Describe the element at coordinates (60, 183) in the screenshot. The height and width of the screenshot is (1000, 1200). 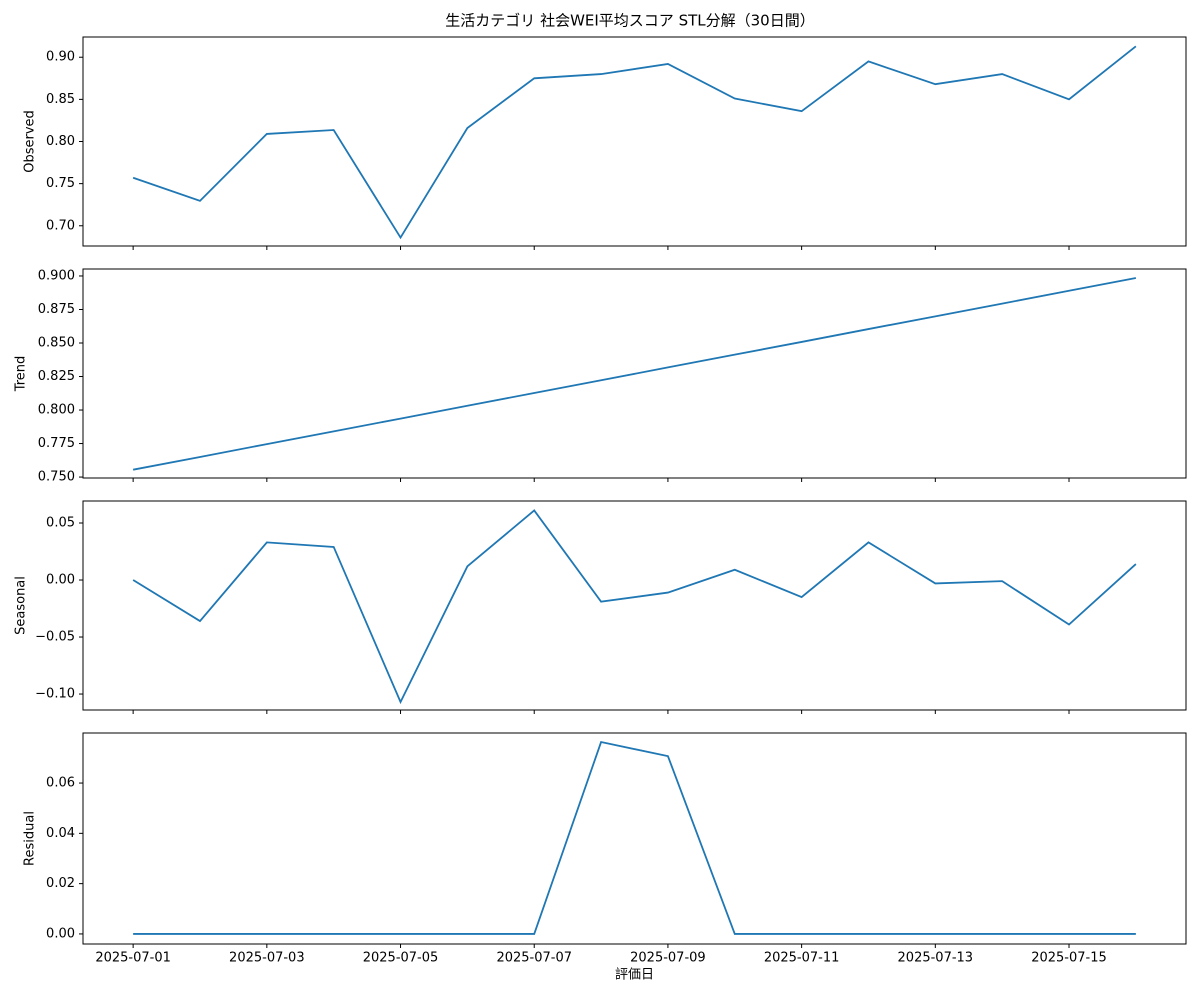
I see `y-tick-label: 0.75` at that location.